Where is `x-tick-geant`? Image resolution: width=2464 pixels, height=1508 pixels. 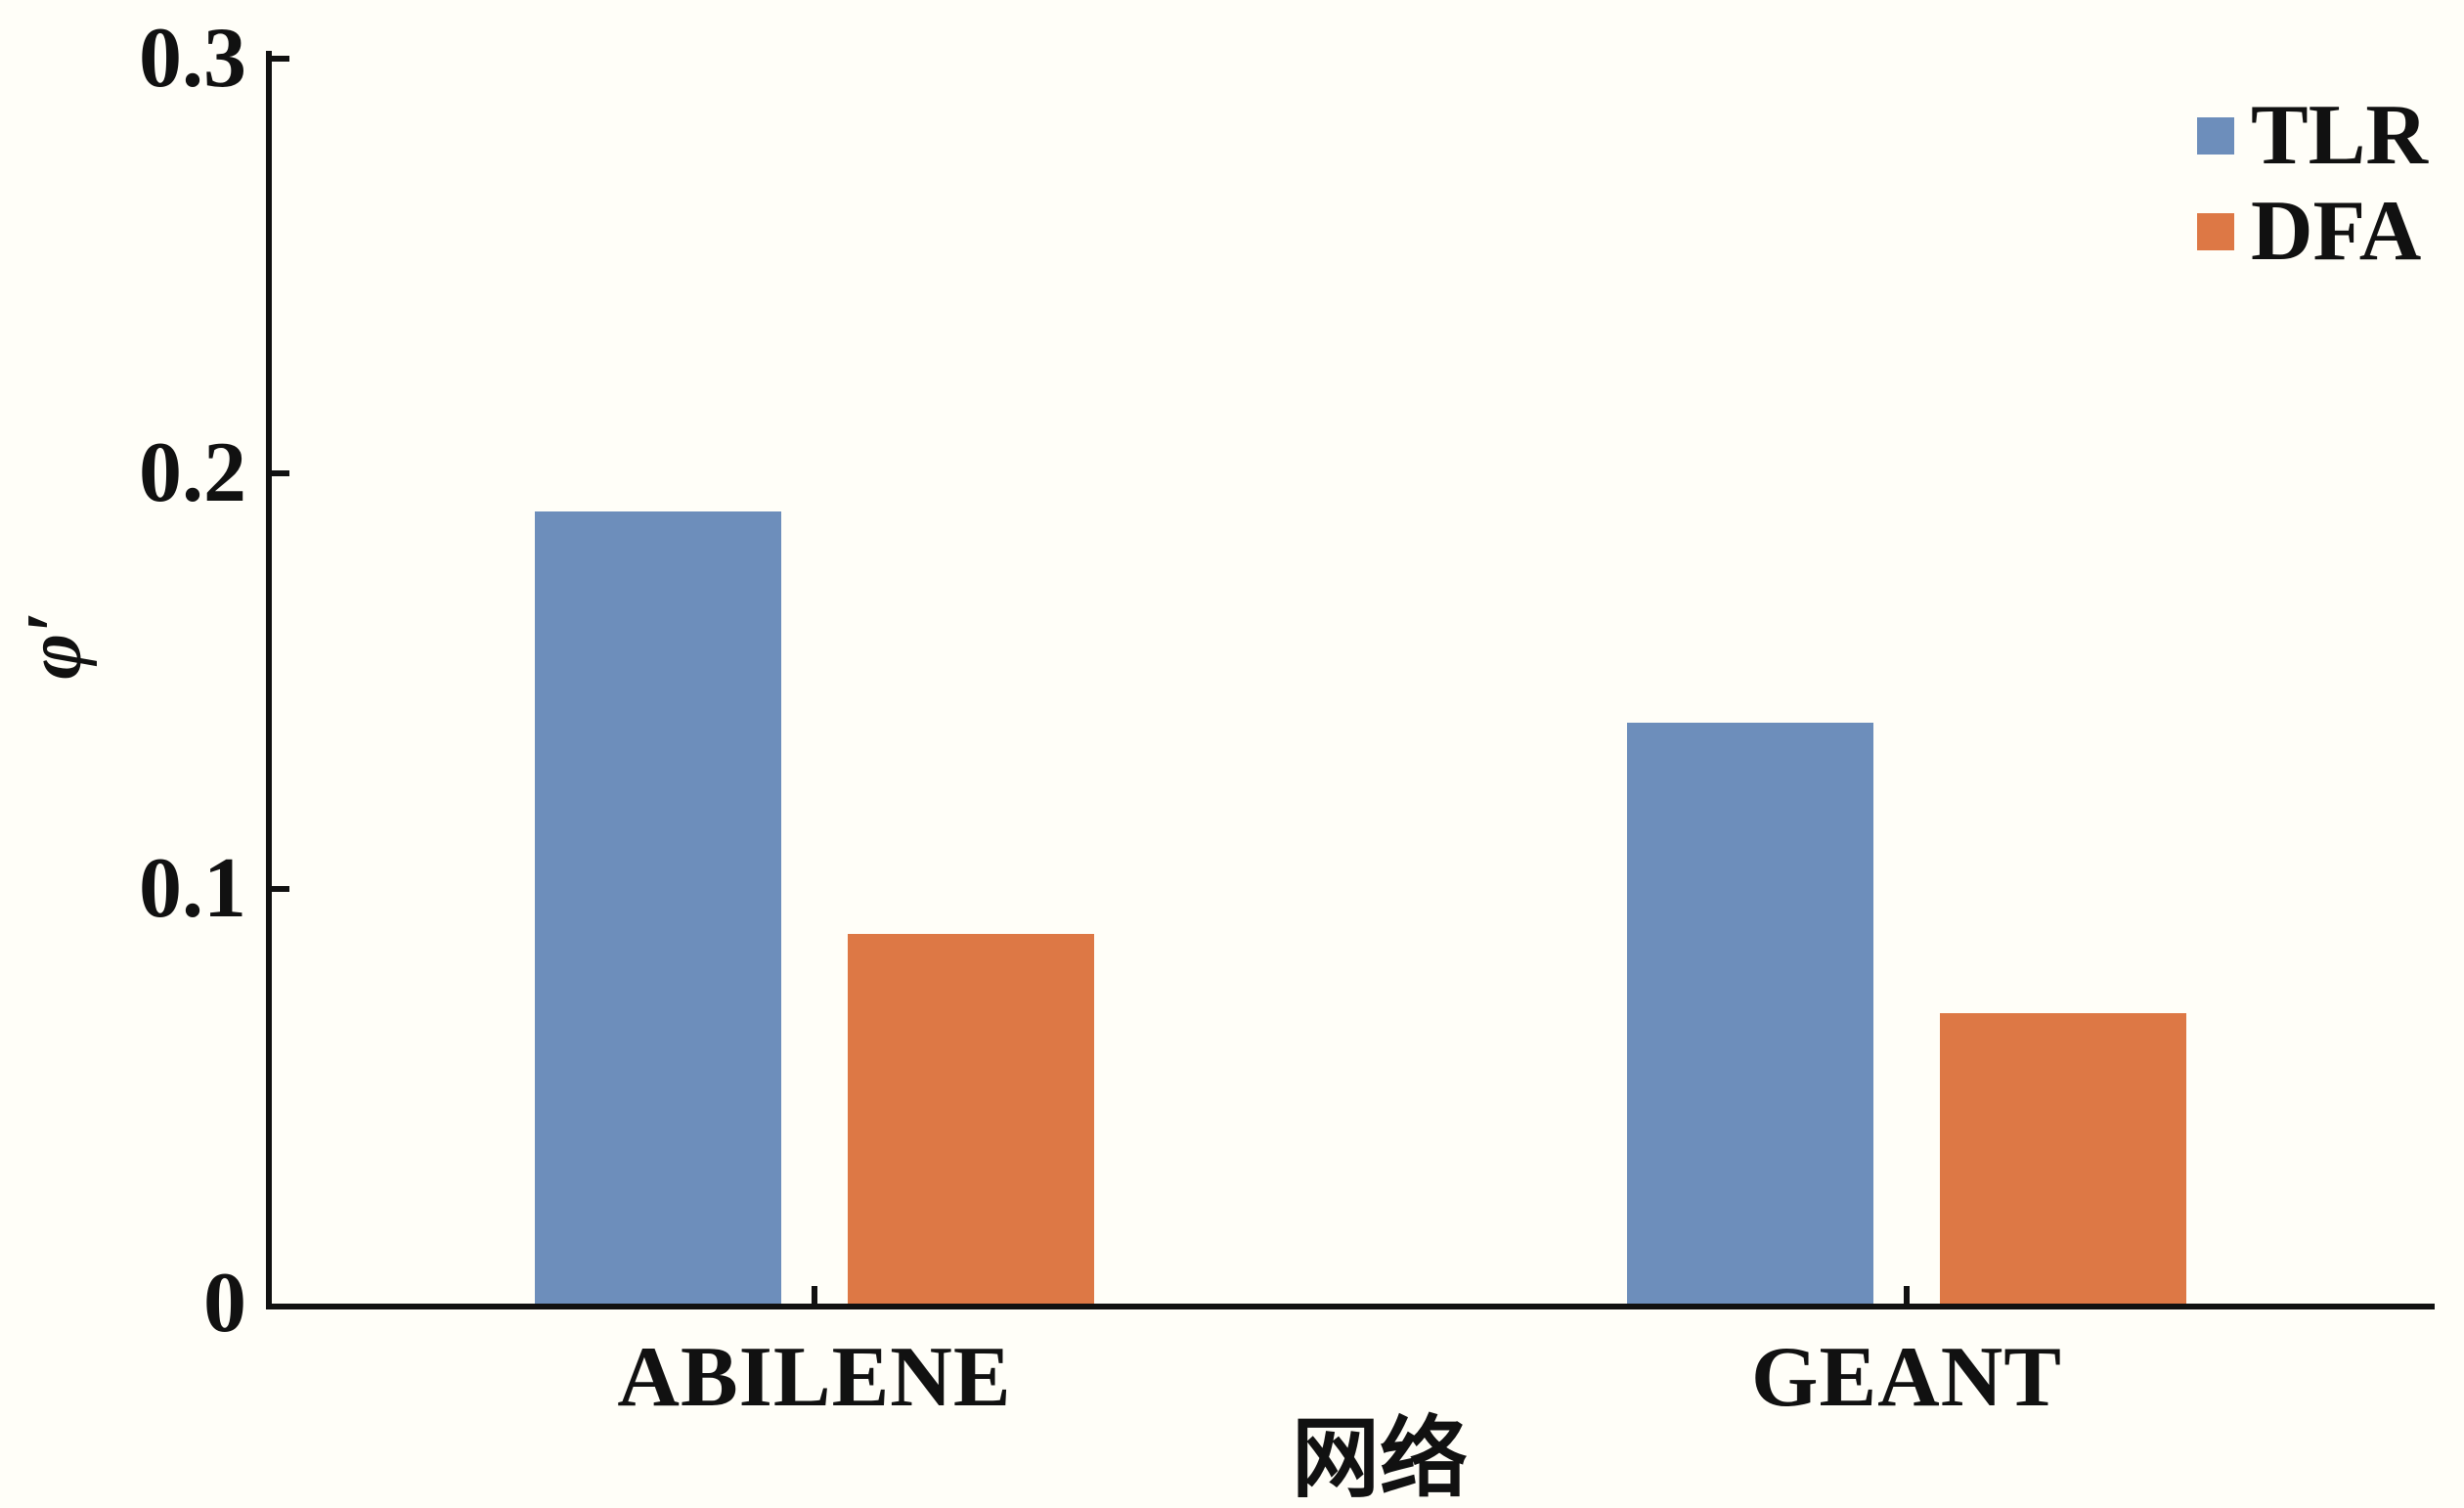
x-tick-geant is located at coordinates (1907, 1295).